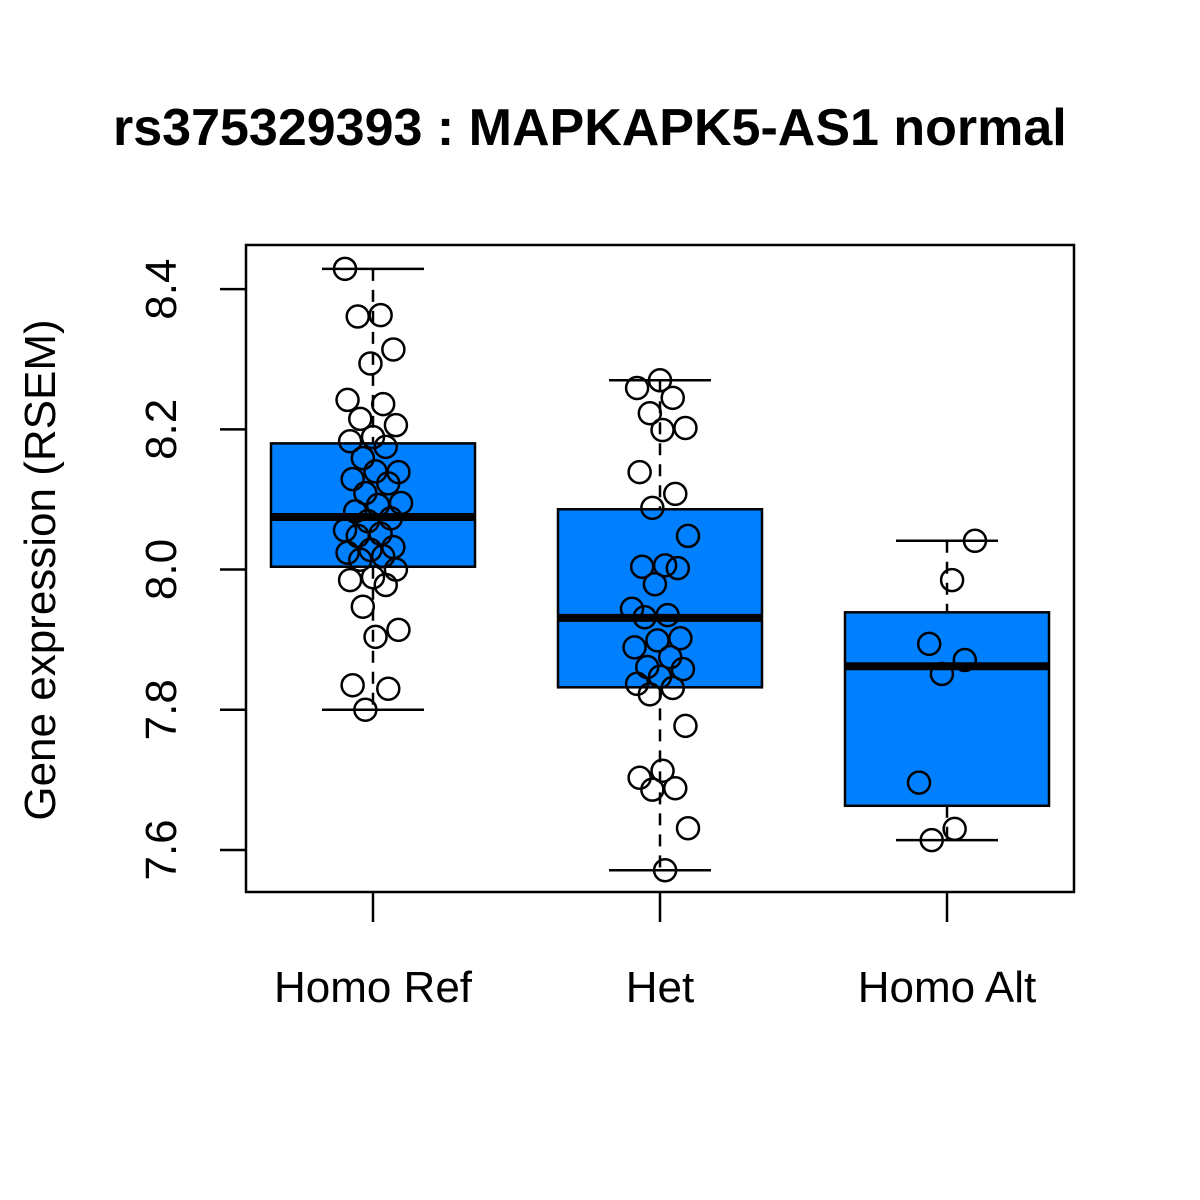 Image resolution: width=1200 pixels, height=1200 pixels. Describe the element at coordinates (947, 987) in the screenshot. I see `x-tick-label: Homo Alt` at that location.